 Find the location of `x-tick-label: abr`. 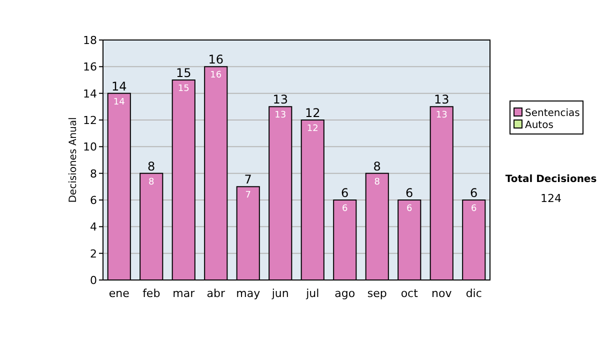

x-tick-label: abr is located at coordinates (216, 293).